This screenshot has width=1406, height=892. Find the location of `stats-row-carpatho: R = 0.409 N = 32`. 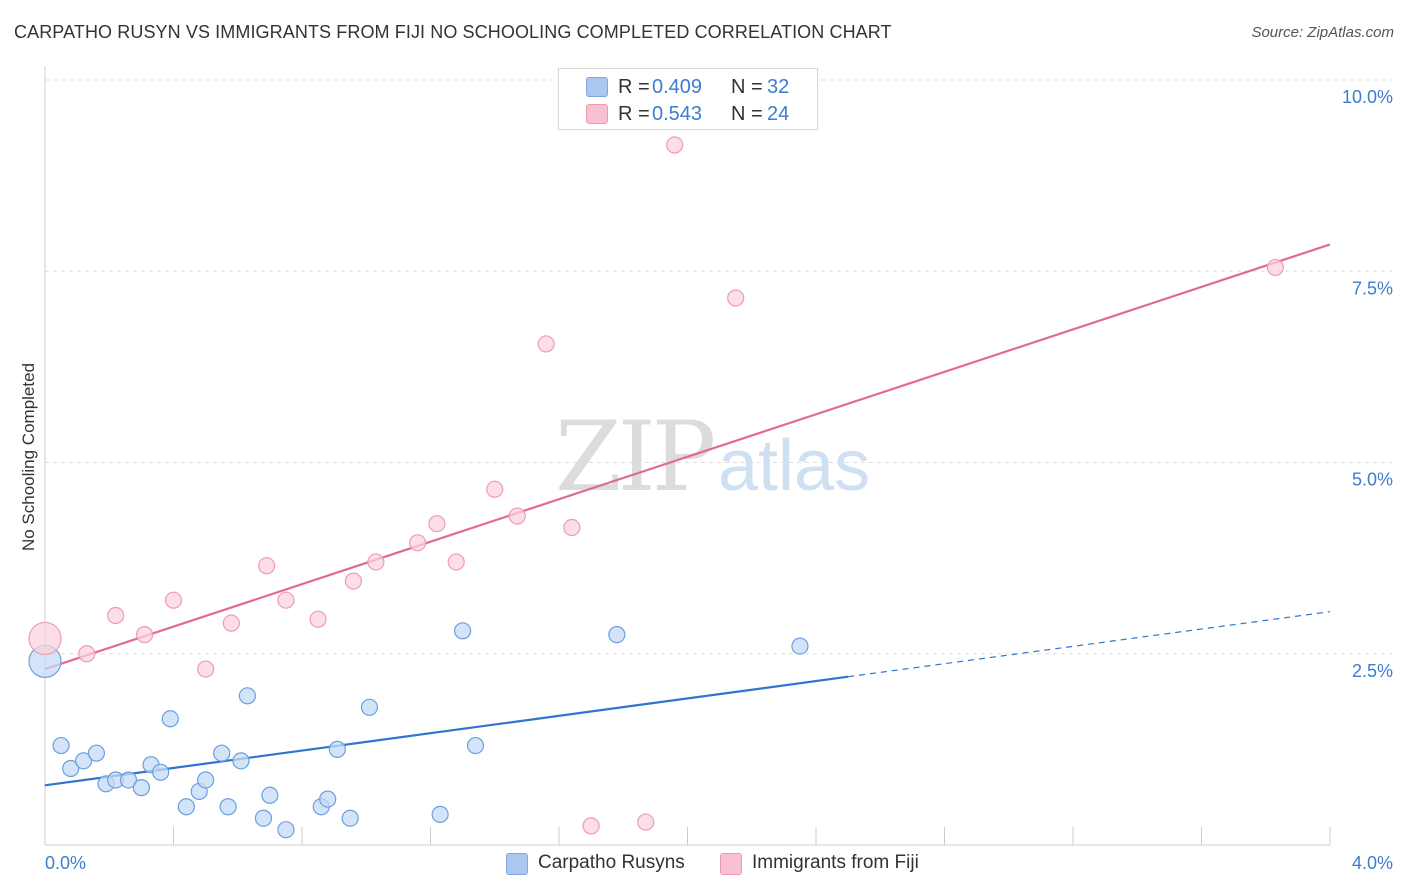

stats-row-carpatho: R = 0.409 N = 32 is located at coordinates (688, 87).